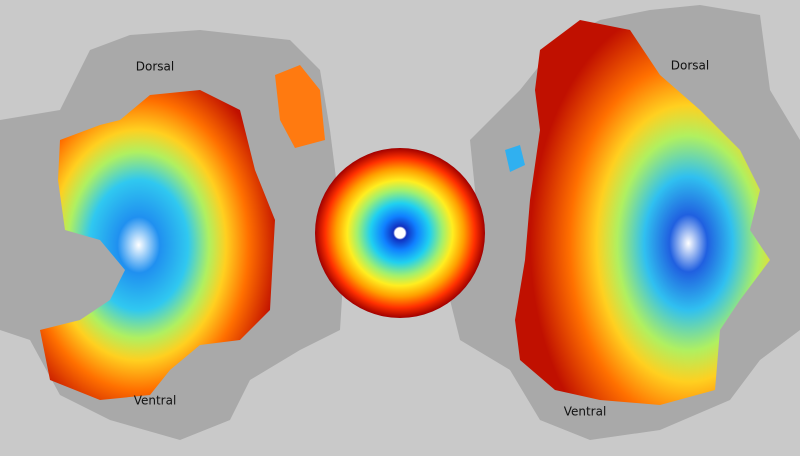 The height and width of the screenshot is (456, 800). What do you see at coordinates (155, 67) in the screenshot?
I see `left-dorsal-label: Dorsal` at bounding box center [155, 67].